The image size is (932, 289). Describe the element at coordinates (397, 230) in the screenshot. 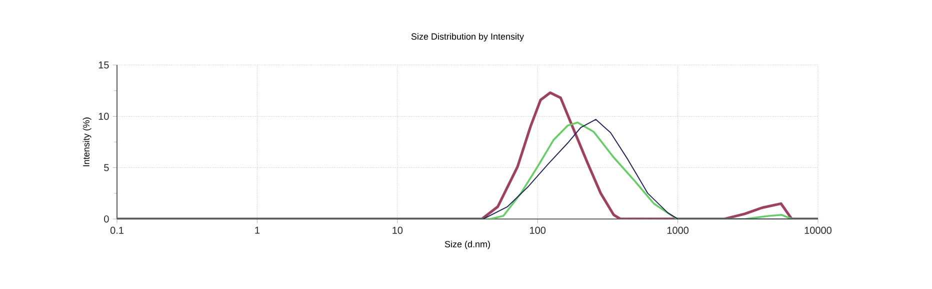

I see `x-tick-label: 10` at that location.